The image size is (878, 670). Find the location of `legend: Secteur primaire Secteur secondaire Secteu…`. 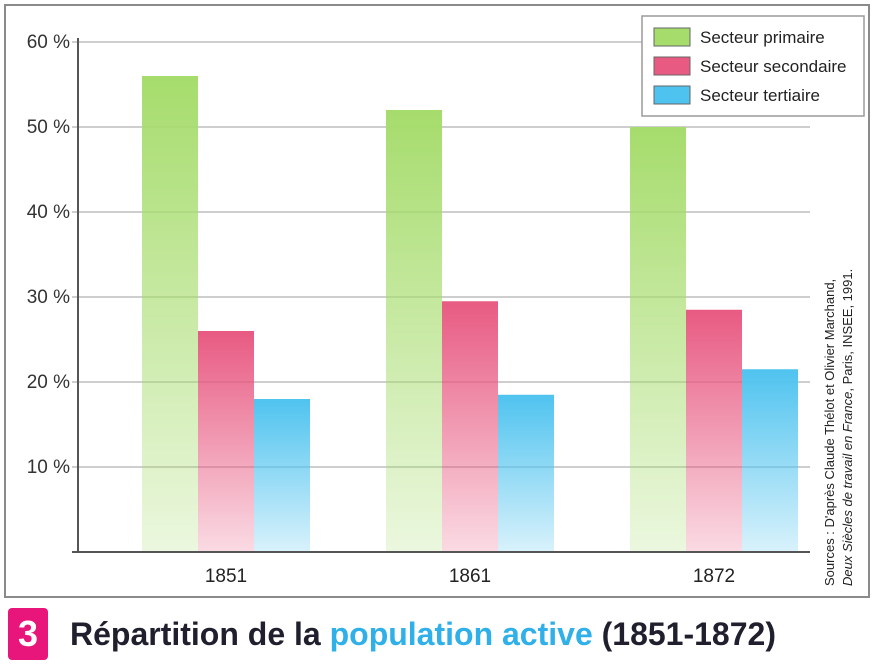

legend: Secteur primaire Secteur secondaire Secteu… is located at coordinates (753, 66).